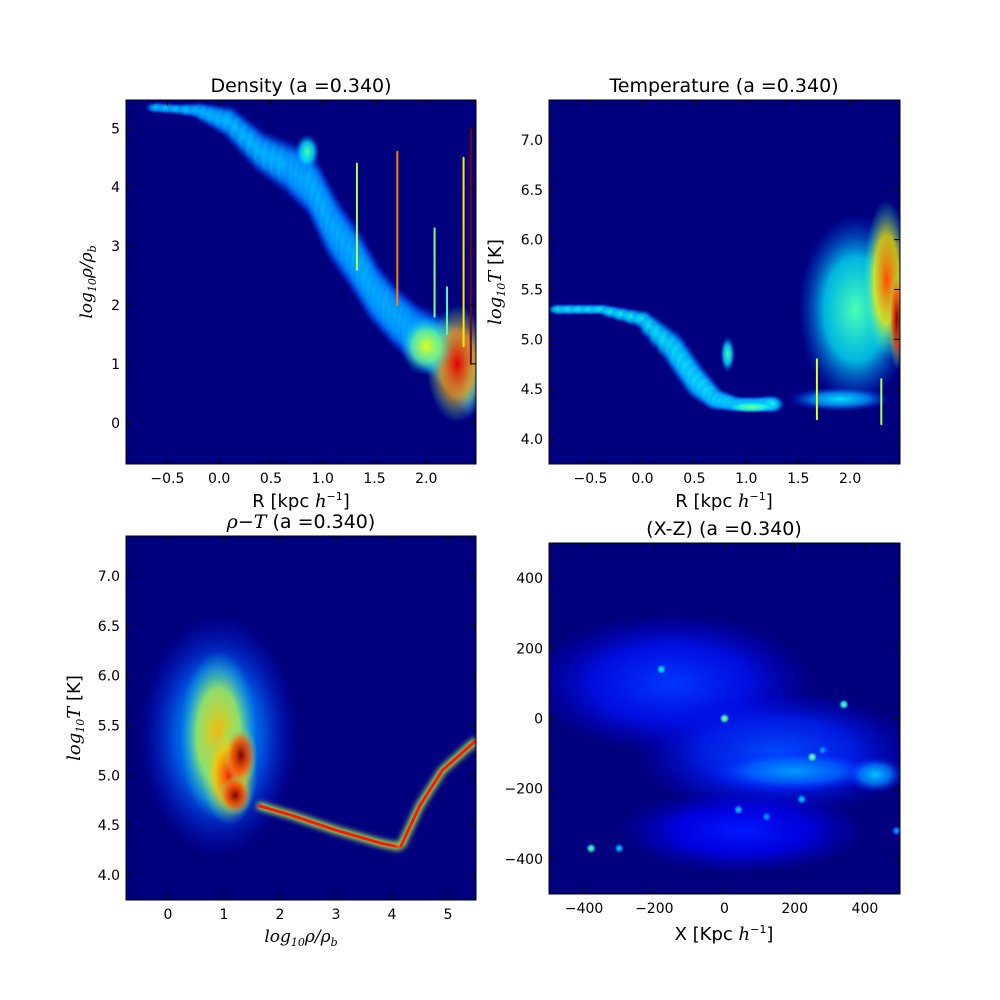 This screenshot has width=1000, height=1000. Describe the element at coordinates (654, 909) in the screenshot. I see `x-tick-label: −200` at that location.